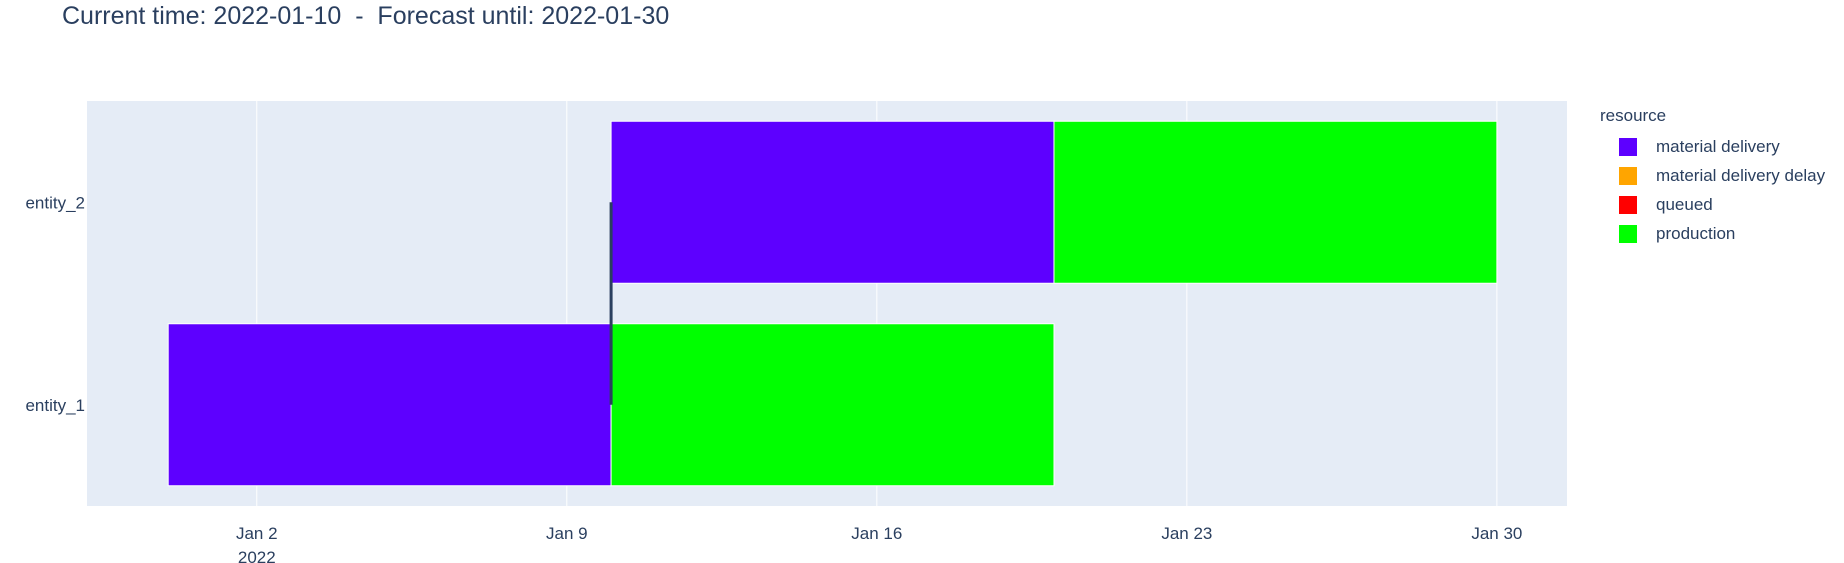 The height and width of the screenshot is (563, 1844). I want to click on gantt-bar-entity_1-production, so click(832, 405).